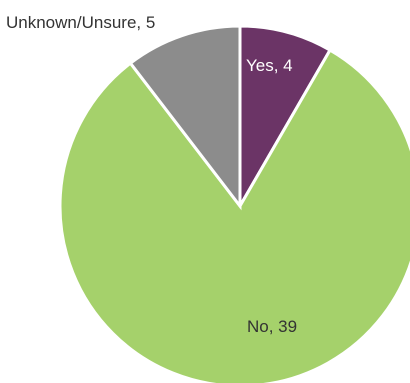  Describe the element at coordinates (185, 117) in the screenshot. I see `pie-slice-unknown-unsure` at that location.